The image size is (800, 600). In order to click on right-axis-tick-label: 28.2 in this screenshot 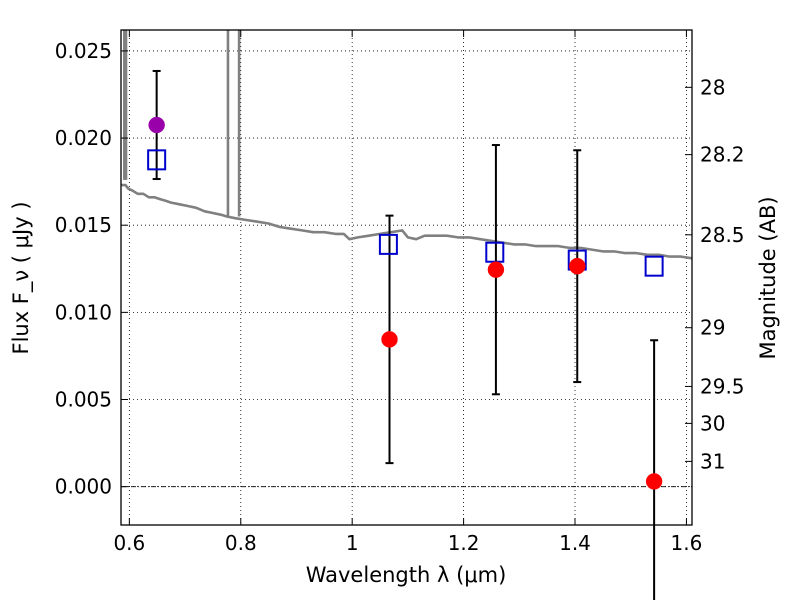, I will do `click(722, 155)`.